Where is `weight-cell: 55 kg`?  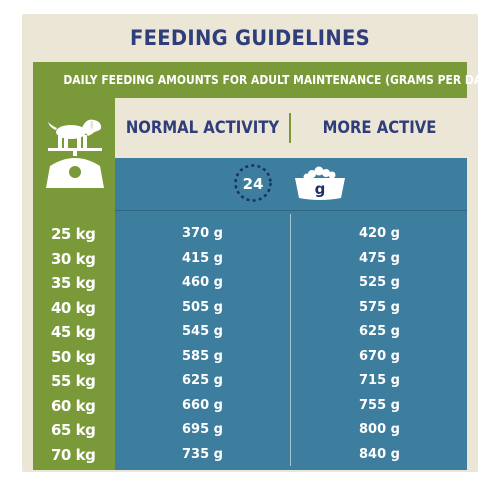
weight-cell: 55 kg is located at coordinates (73, 381).